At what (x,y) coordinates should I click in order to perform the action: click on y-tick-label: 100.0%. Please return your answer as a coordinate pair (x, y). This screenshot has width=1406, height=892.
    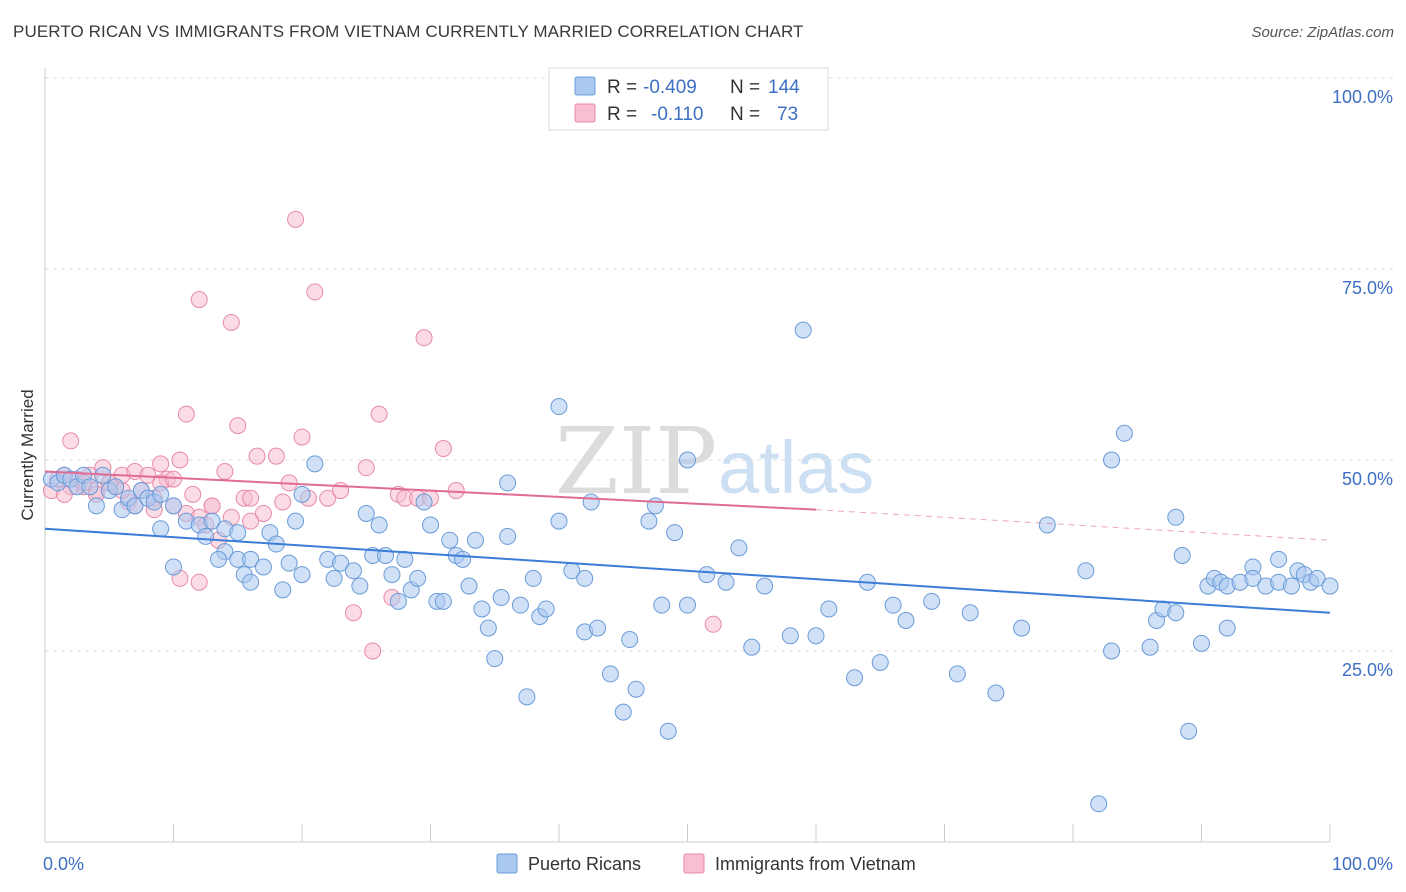
    Looking at the image, I should click on (1362, 97).